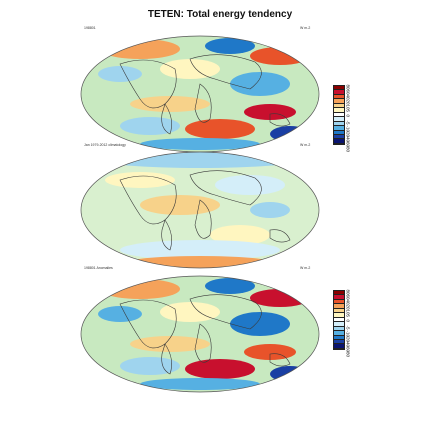 The width and height of the screenshot is (440, 440). Describe the element at coordinates (105, 145) in the screenshot. I see `panel-2-label: Jan 1979-2012 climatology` at that location.